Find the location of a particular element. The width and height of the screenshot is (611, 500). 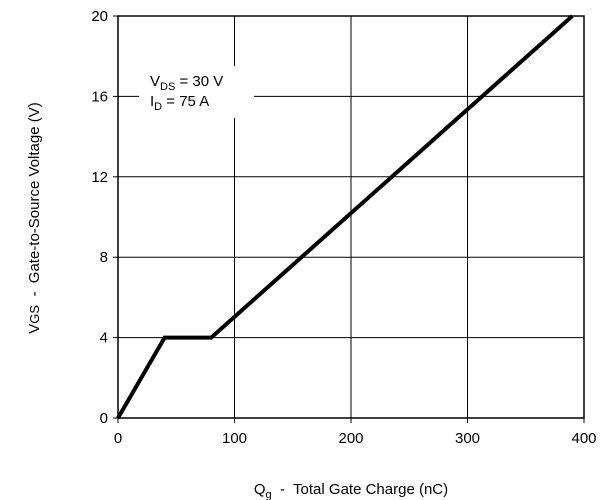

annotation-id-rest: = 75 A is located at coordinates (185, 101).